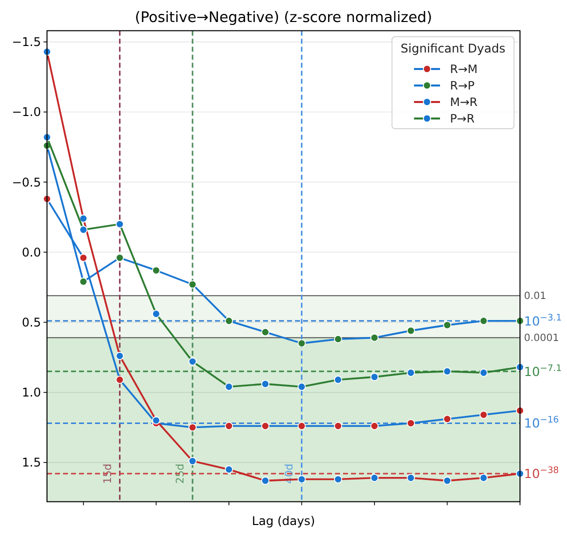 This screenshot has height=539, width=567. What do you see at coordinates (31, 393) in the screenshot?
I see `y-tick-label: 1.0` at bounding box center [31, 393].